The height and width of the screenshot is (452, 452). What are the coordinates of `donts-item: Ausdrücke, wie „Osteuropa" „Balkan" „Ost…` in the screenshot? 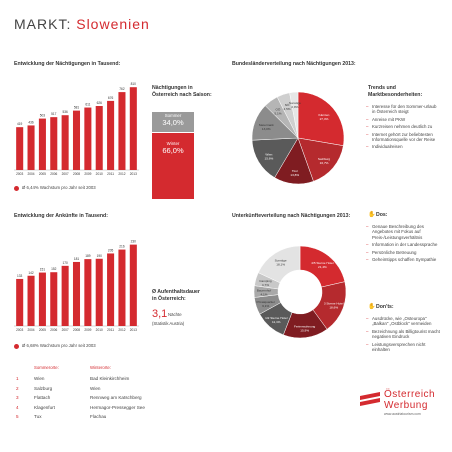 It's located at (404, 321).